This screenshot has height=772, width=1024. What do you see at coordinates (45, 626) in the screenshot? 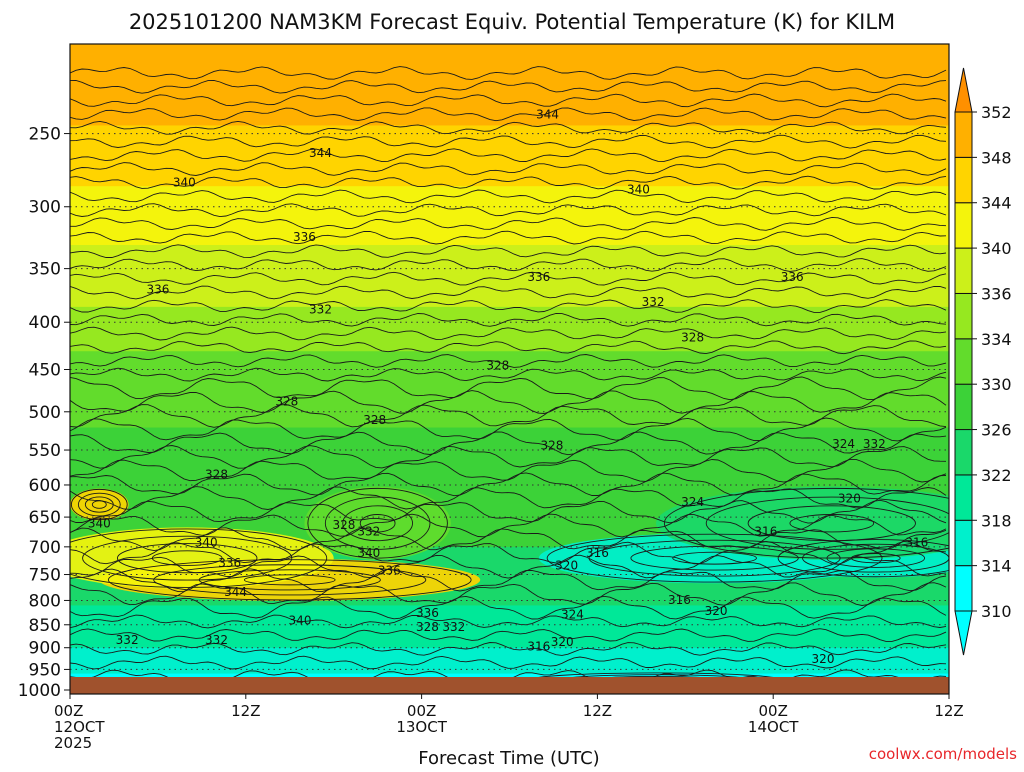
I see `y-tick-label: 850` at bounding box center [45, 626].